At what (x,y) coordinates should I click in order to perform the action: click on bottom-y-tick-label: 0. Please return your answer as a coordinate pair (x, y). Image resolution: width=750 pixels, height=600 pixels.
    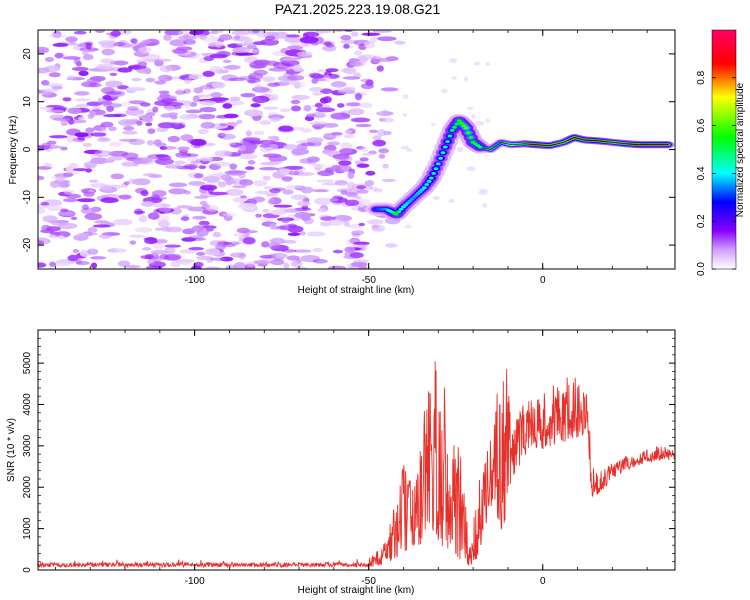
    Looking at the image, I should click on (27, 570).